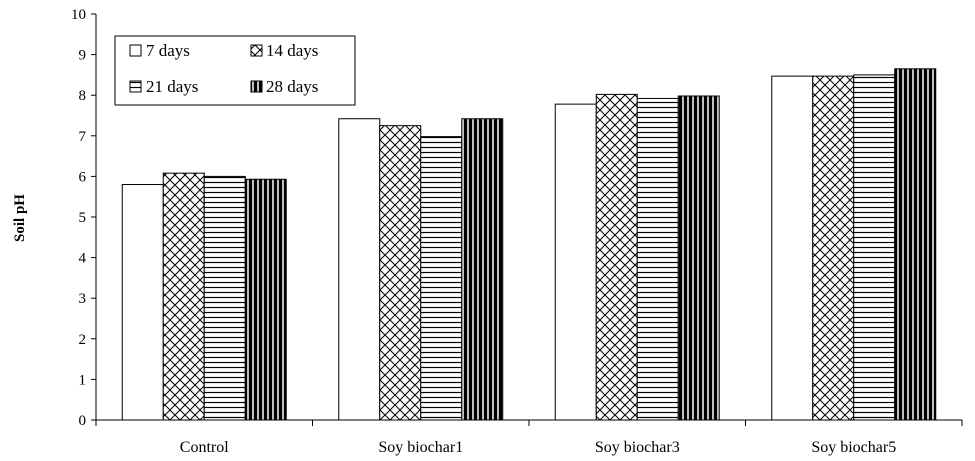 This screenshot has width=975, height=461. What do you see at coordinates (420, 447) in the screenshot?
I see `x-tick-label-soy-biochar1: Soy biochar1` at bounding box center [420, 447].